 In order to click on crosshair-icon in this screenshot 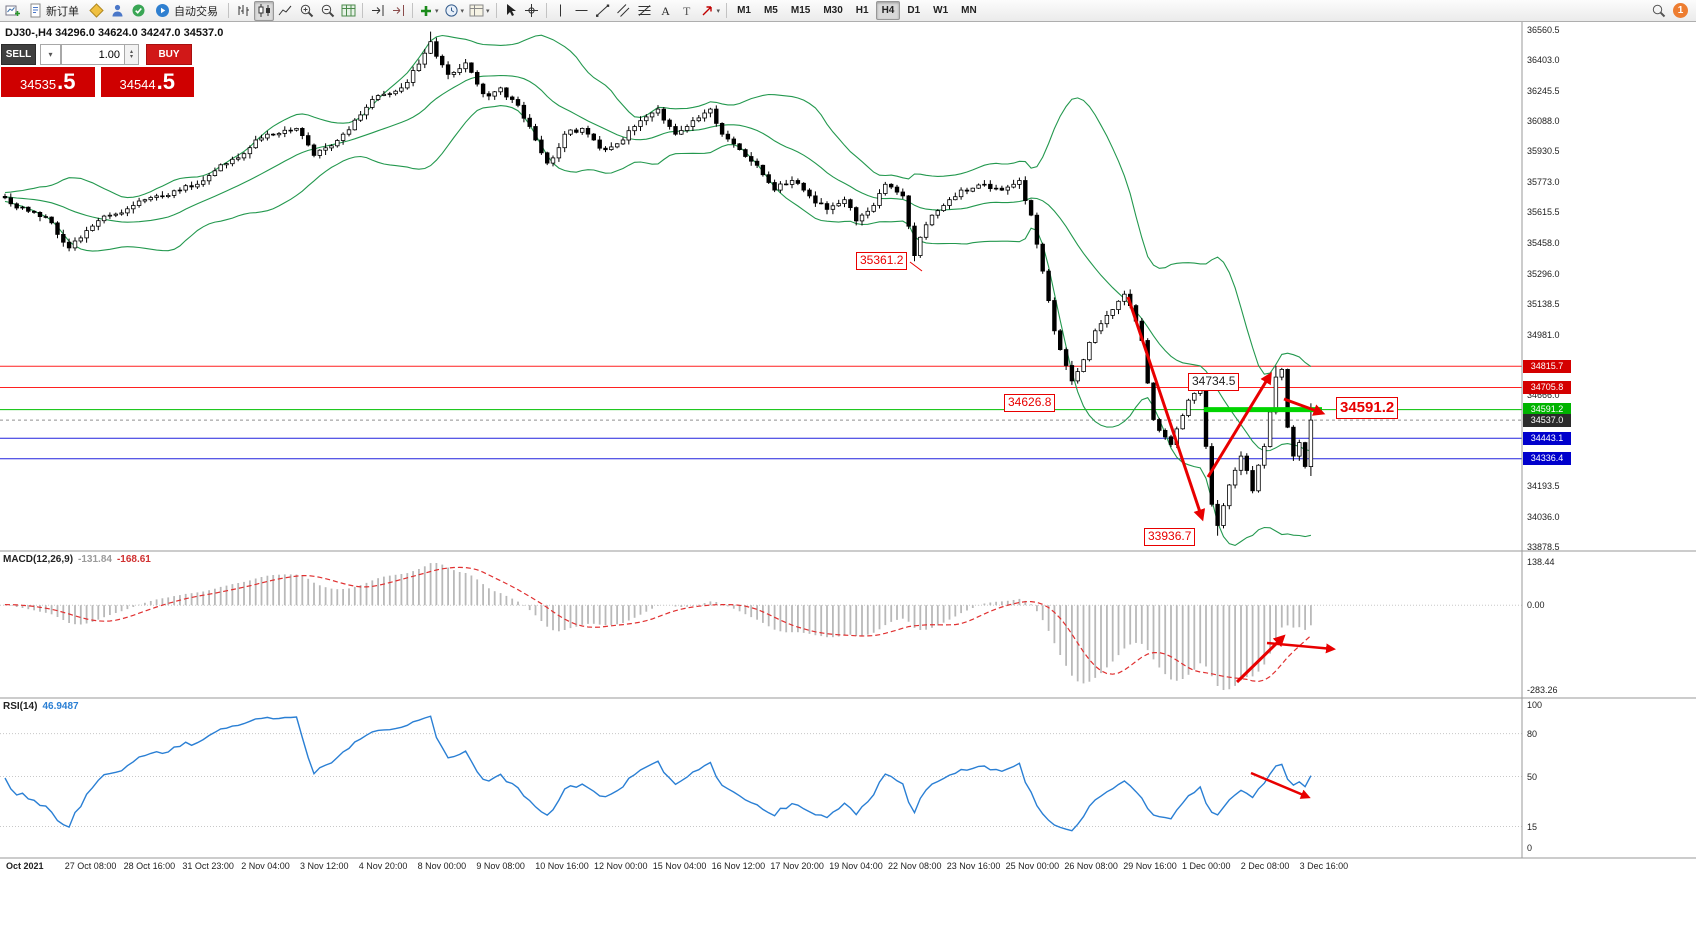, I will do `click(532, 11)`.